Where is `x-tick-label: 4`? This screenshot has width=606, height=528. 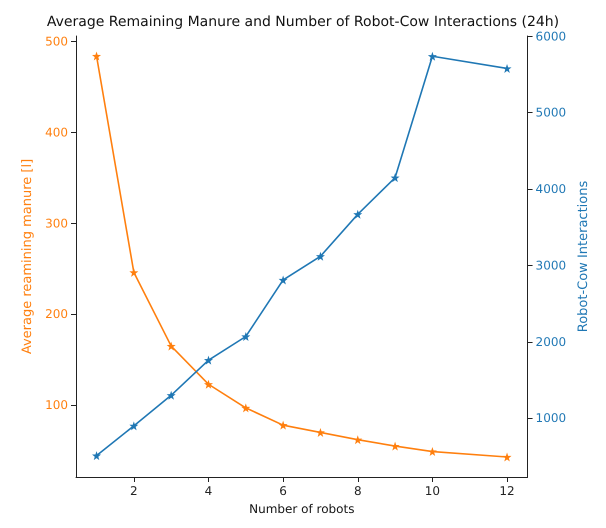
x-tick-label: 4 is located at coordinates (208, 491).